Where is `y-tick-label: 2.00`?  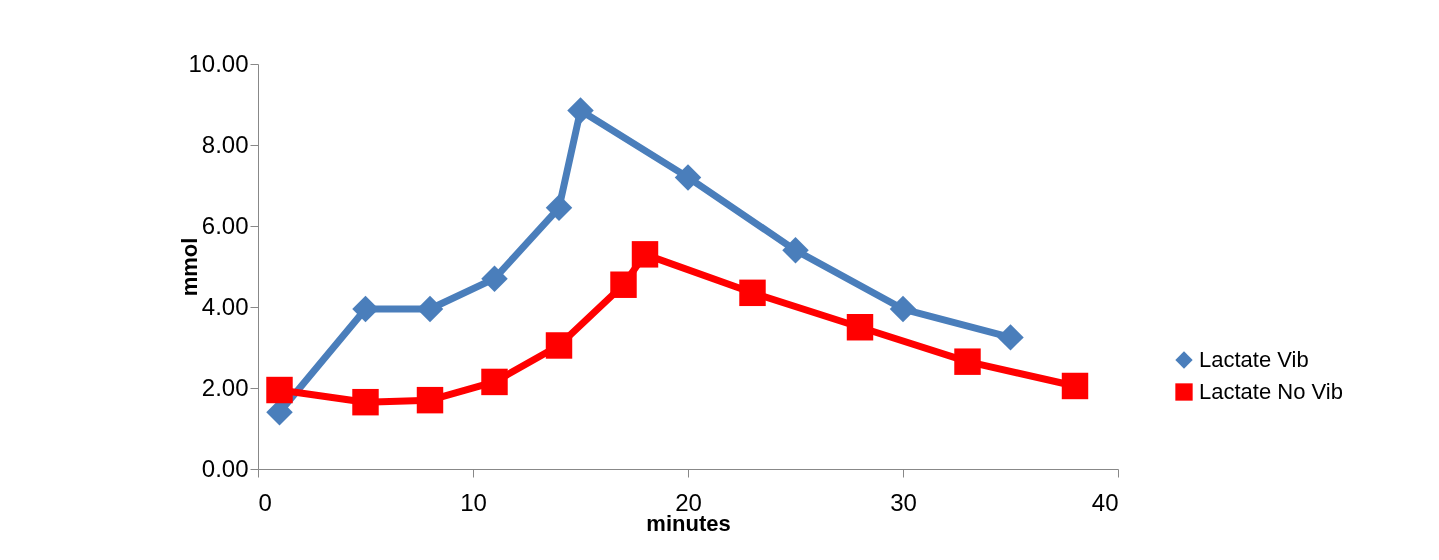
y-tick-label: 2.00 is located at coordinates (225, 387).